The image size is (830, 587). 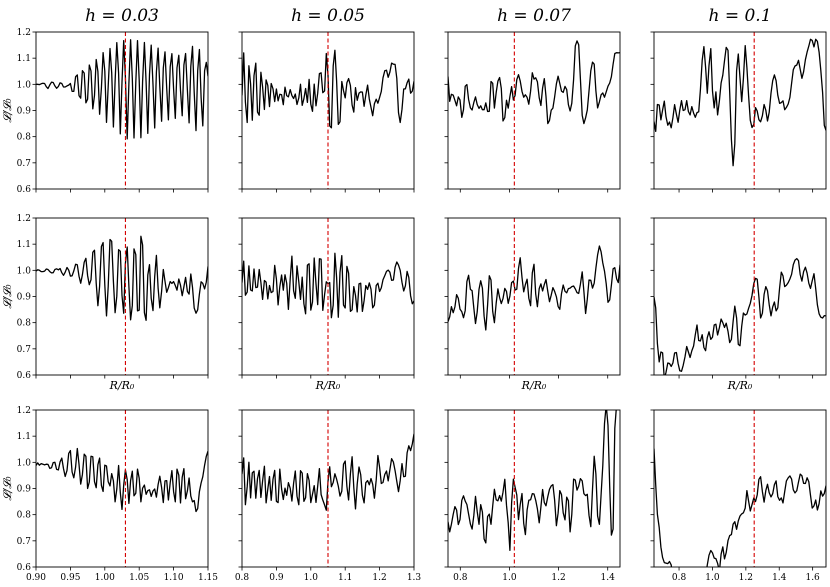 I want to click on x-axis-label-c0: R/R₀, so click(x=122, y=385).